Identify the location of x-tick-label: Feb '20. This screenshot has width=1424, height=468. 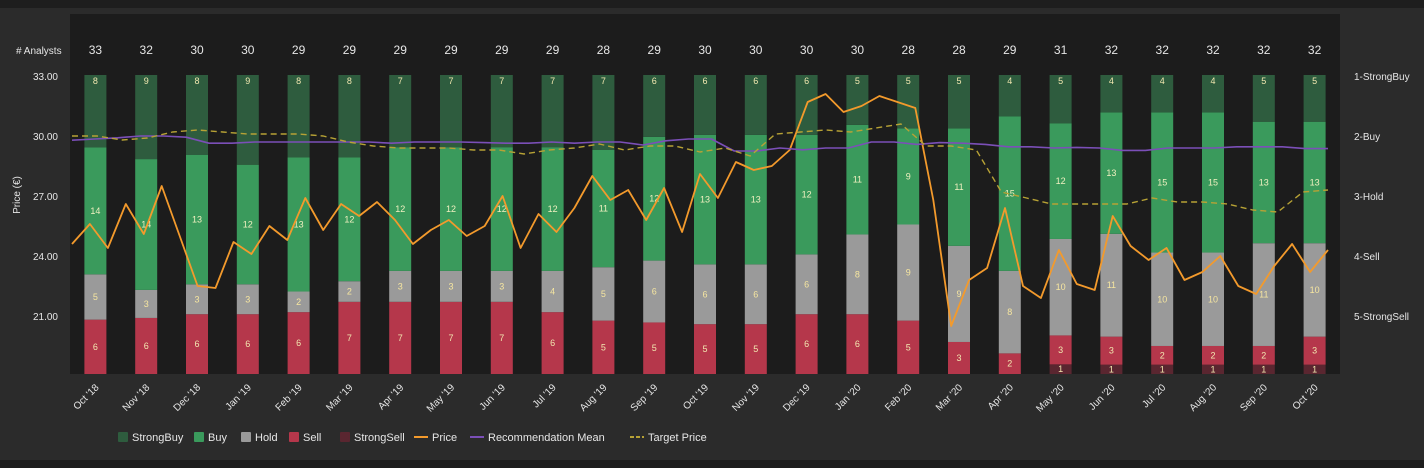
(898, 397).